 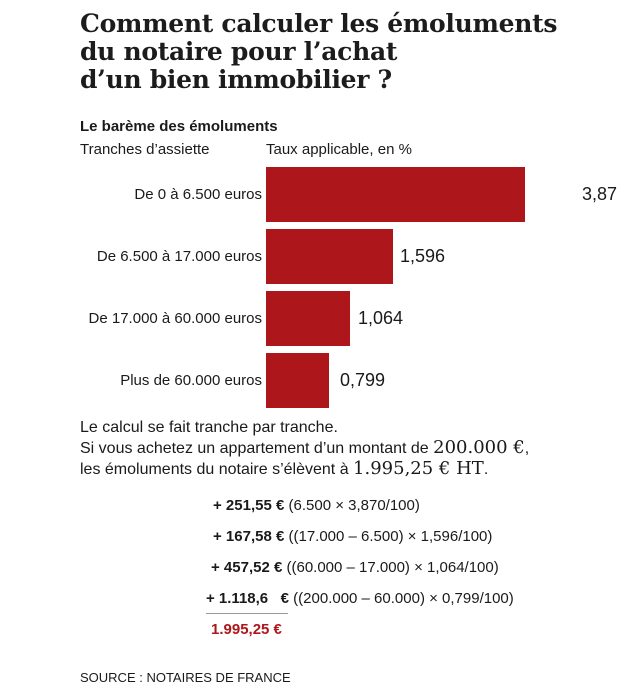 What do you see at coordinates (486, 469) in the screenshot?
I see `explanation-text-fragment: .` at bounding box center [486, 469].